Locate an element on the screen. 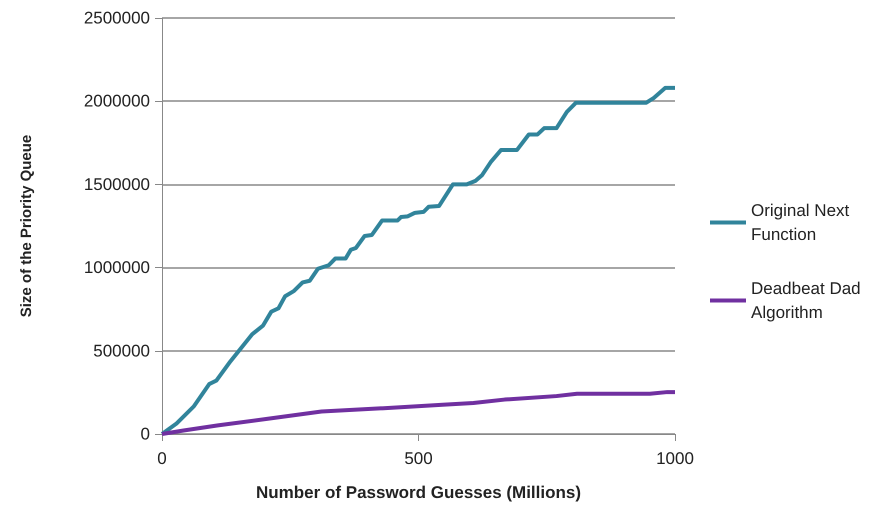 This screenshot has height=523, width=886. x-tick-label: 0 is located at coordinates (162, 458).